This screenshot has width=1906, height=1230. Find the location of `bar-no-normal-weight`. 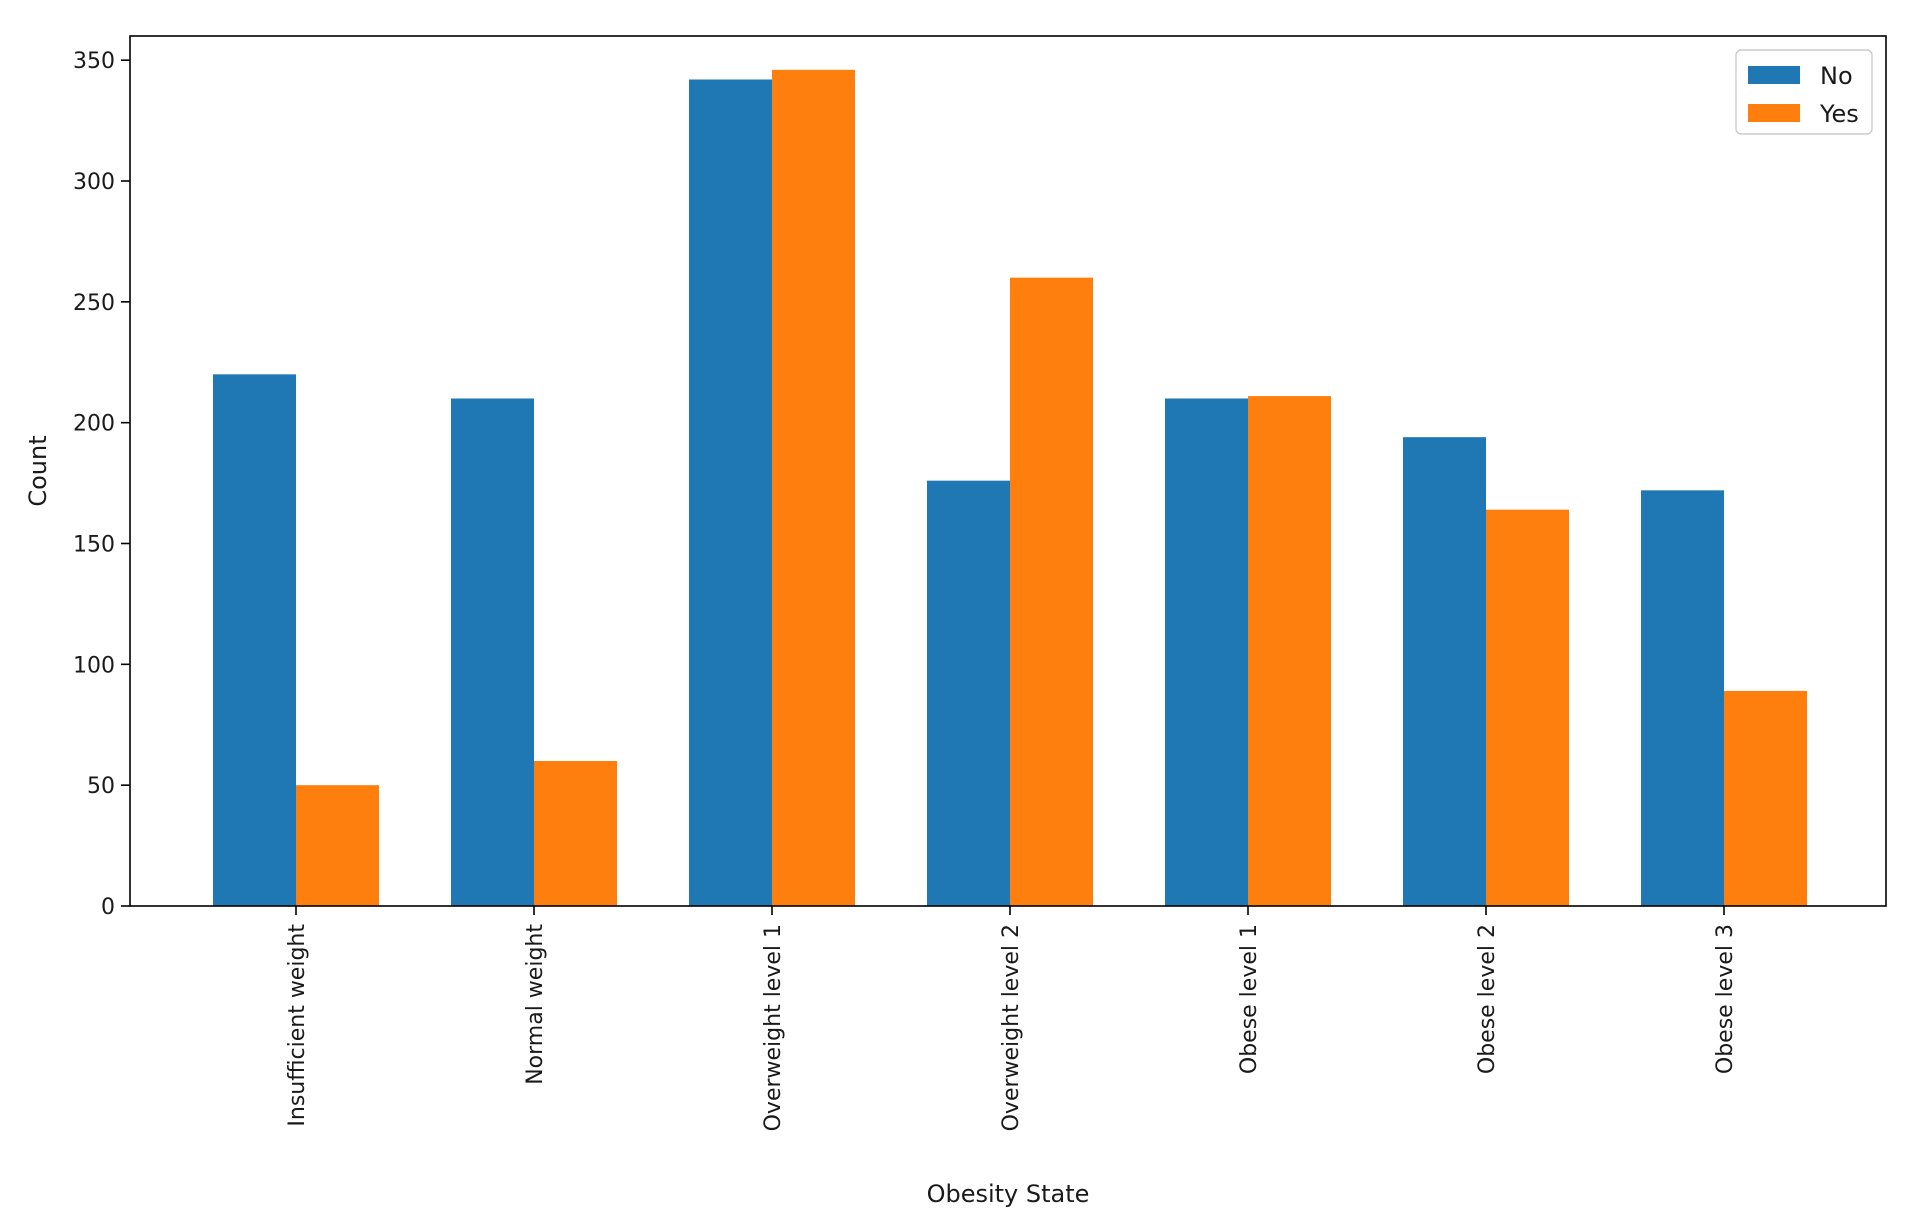

bar-no-normal-weight is located at coordinates (492, 652).